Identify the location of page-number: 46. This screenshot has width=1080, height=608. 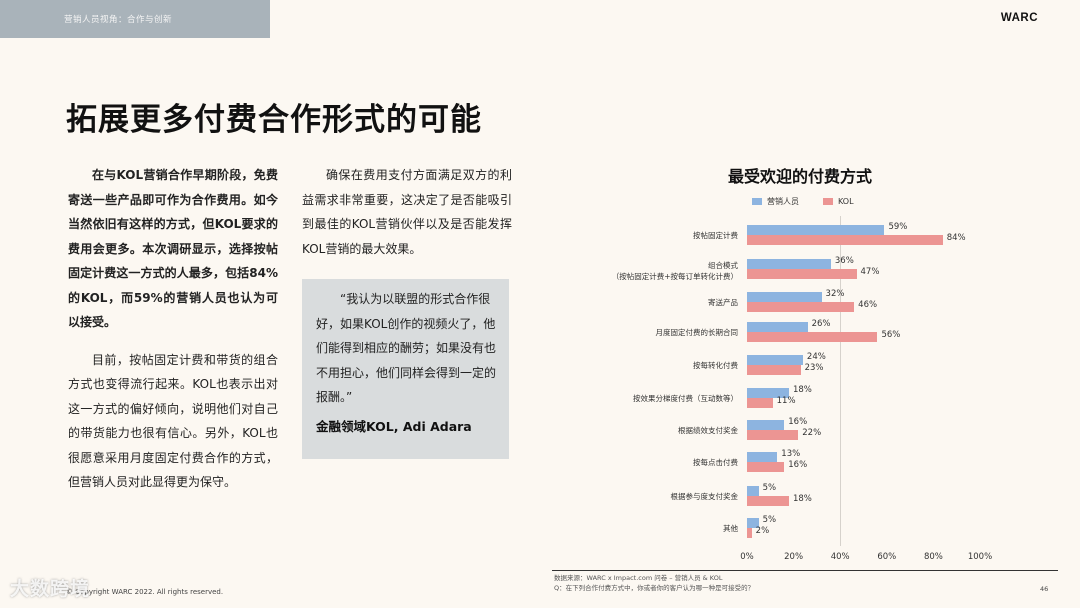
(1044, 589).